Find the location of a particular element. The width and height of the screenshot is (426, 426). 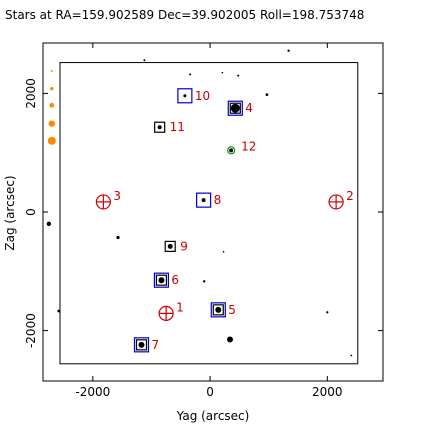

mon-circle is located at coordinates (231, 150).